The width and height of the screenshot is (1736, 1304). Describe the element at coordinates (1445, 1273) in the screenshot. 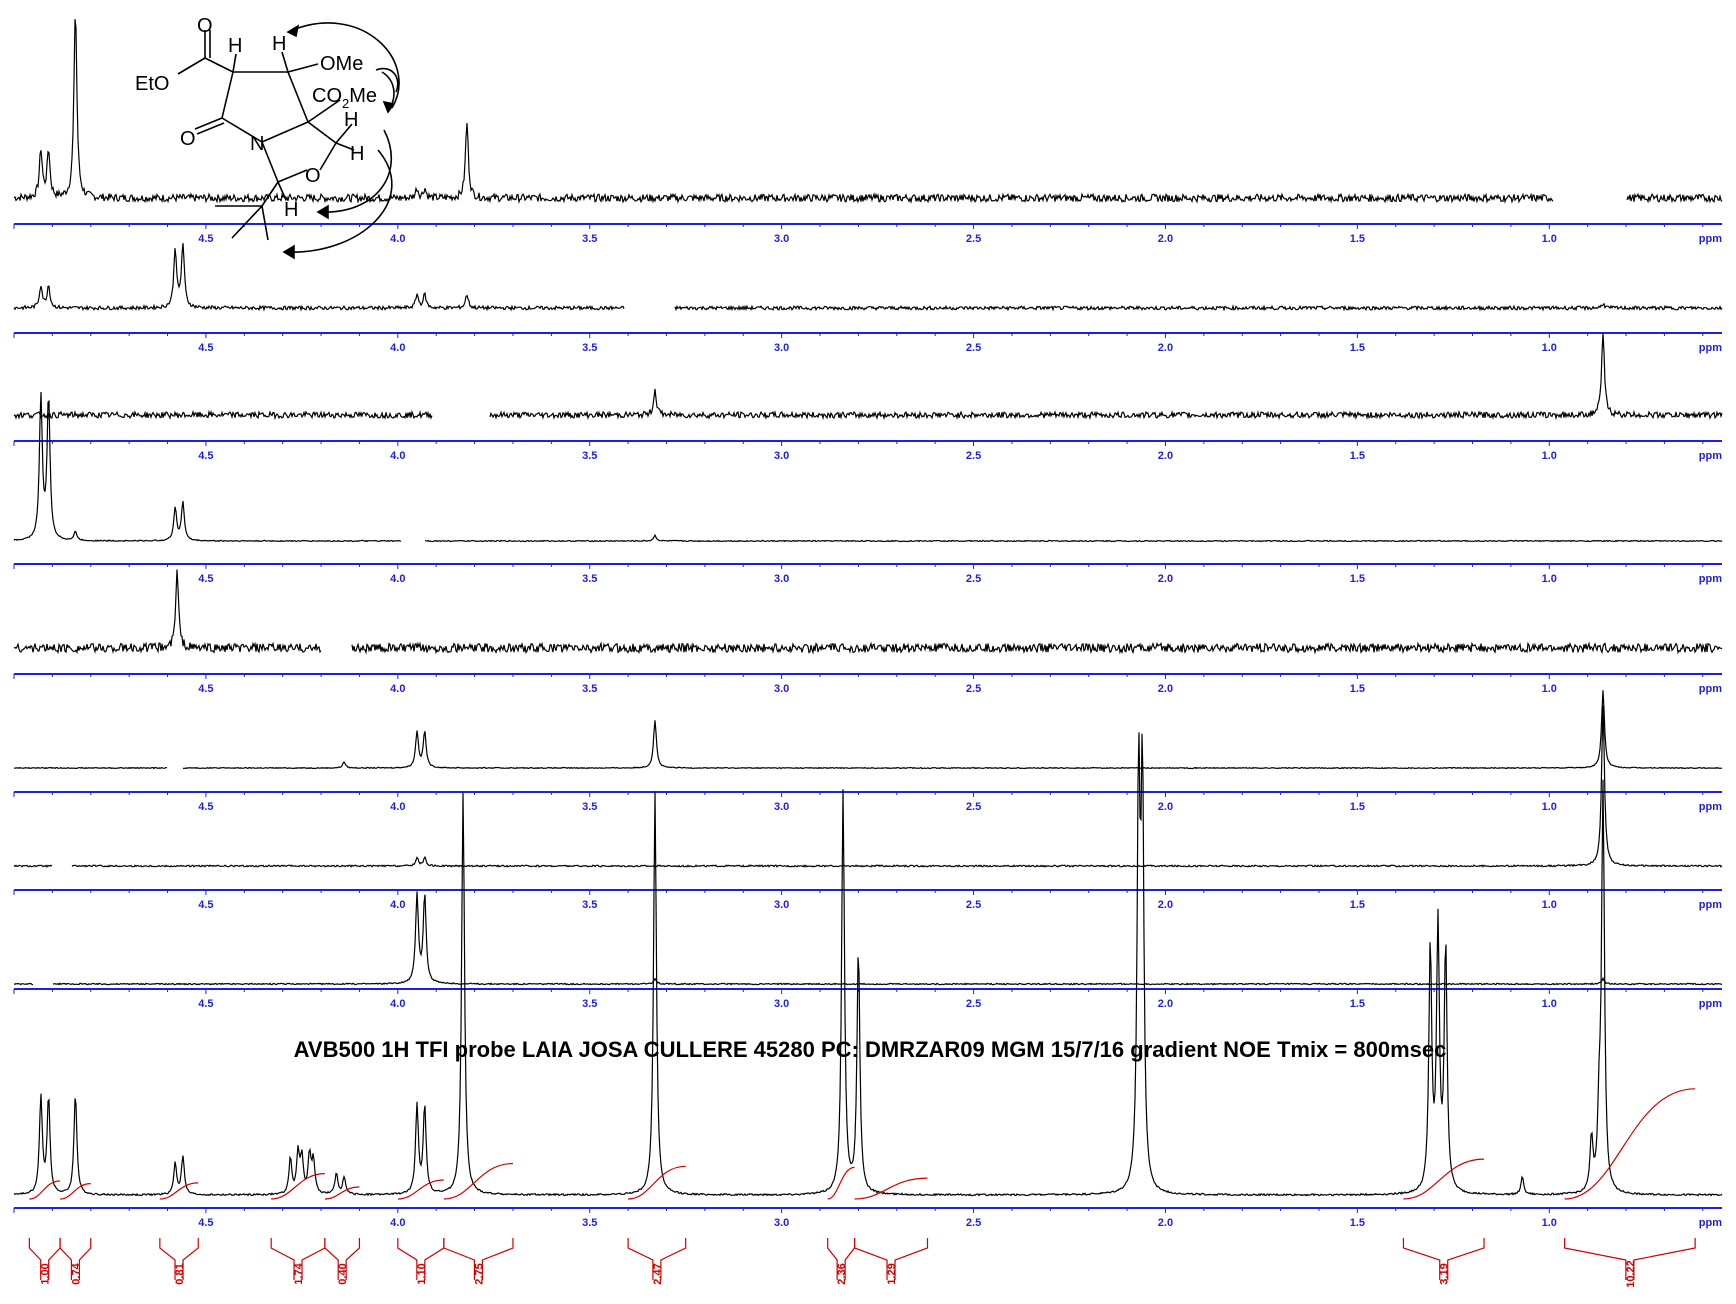

I see `integral-value: 3.19` at that location.